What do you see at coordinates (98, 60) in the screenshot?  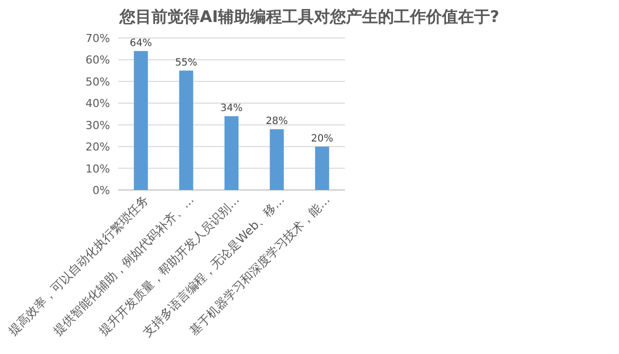 I see `y-tick-label: 60%` at bounding box center [98, 60].